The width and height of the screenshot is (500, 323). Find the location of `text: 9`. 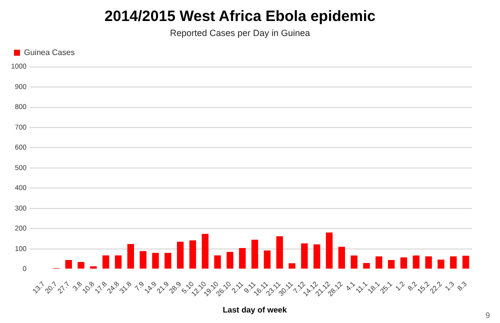

text: 9 is located at coordinates (488, 315).